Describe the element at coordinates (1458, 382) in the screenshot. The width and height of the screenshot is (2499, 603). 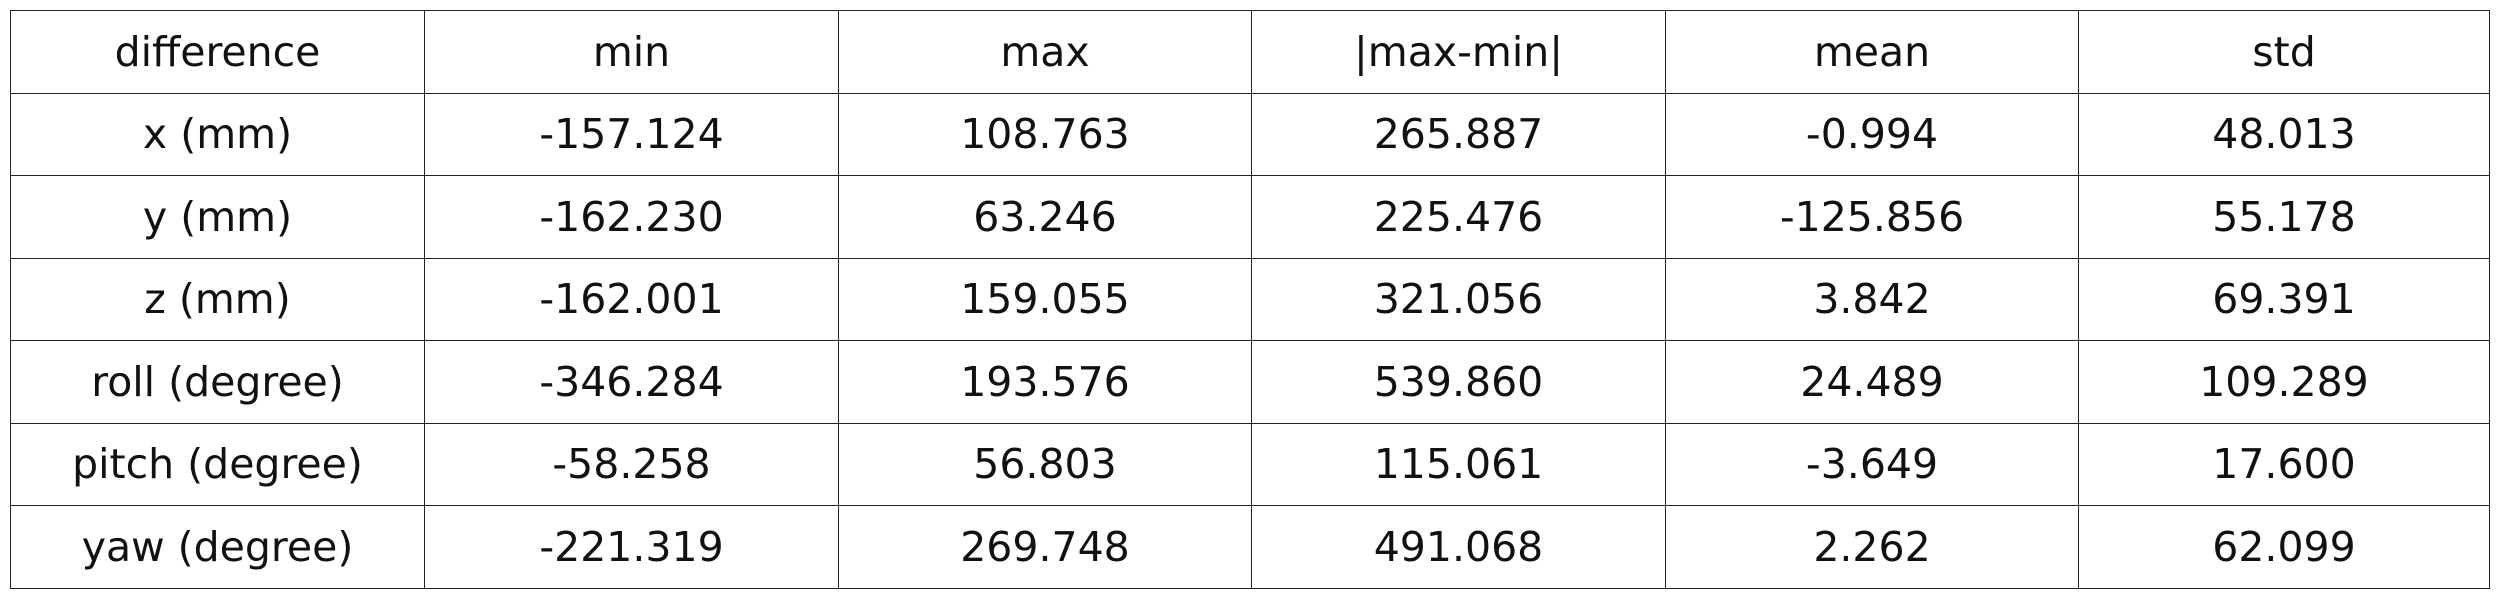
I see `table-cell: 539.860` at that location.